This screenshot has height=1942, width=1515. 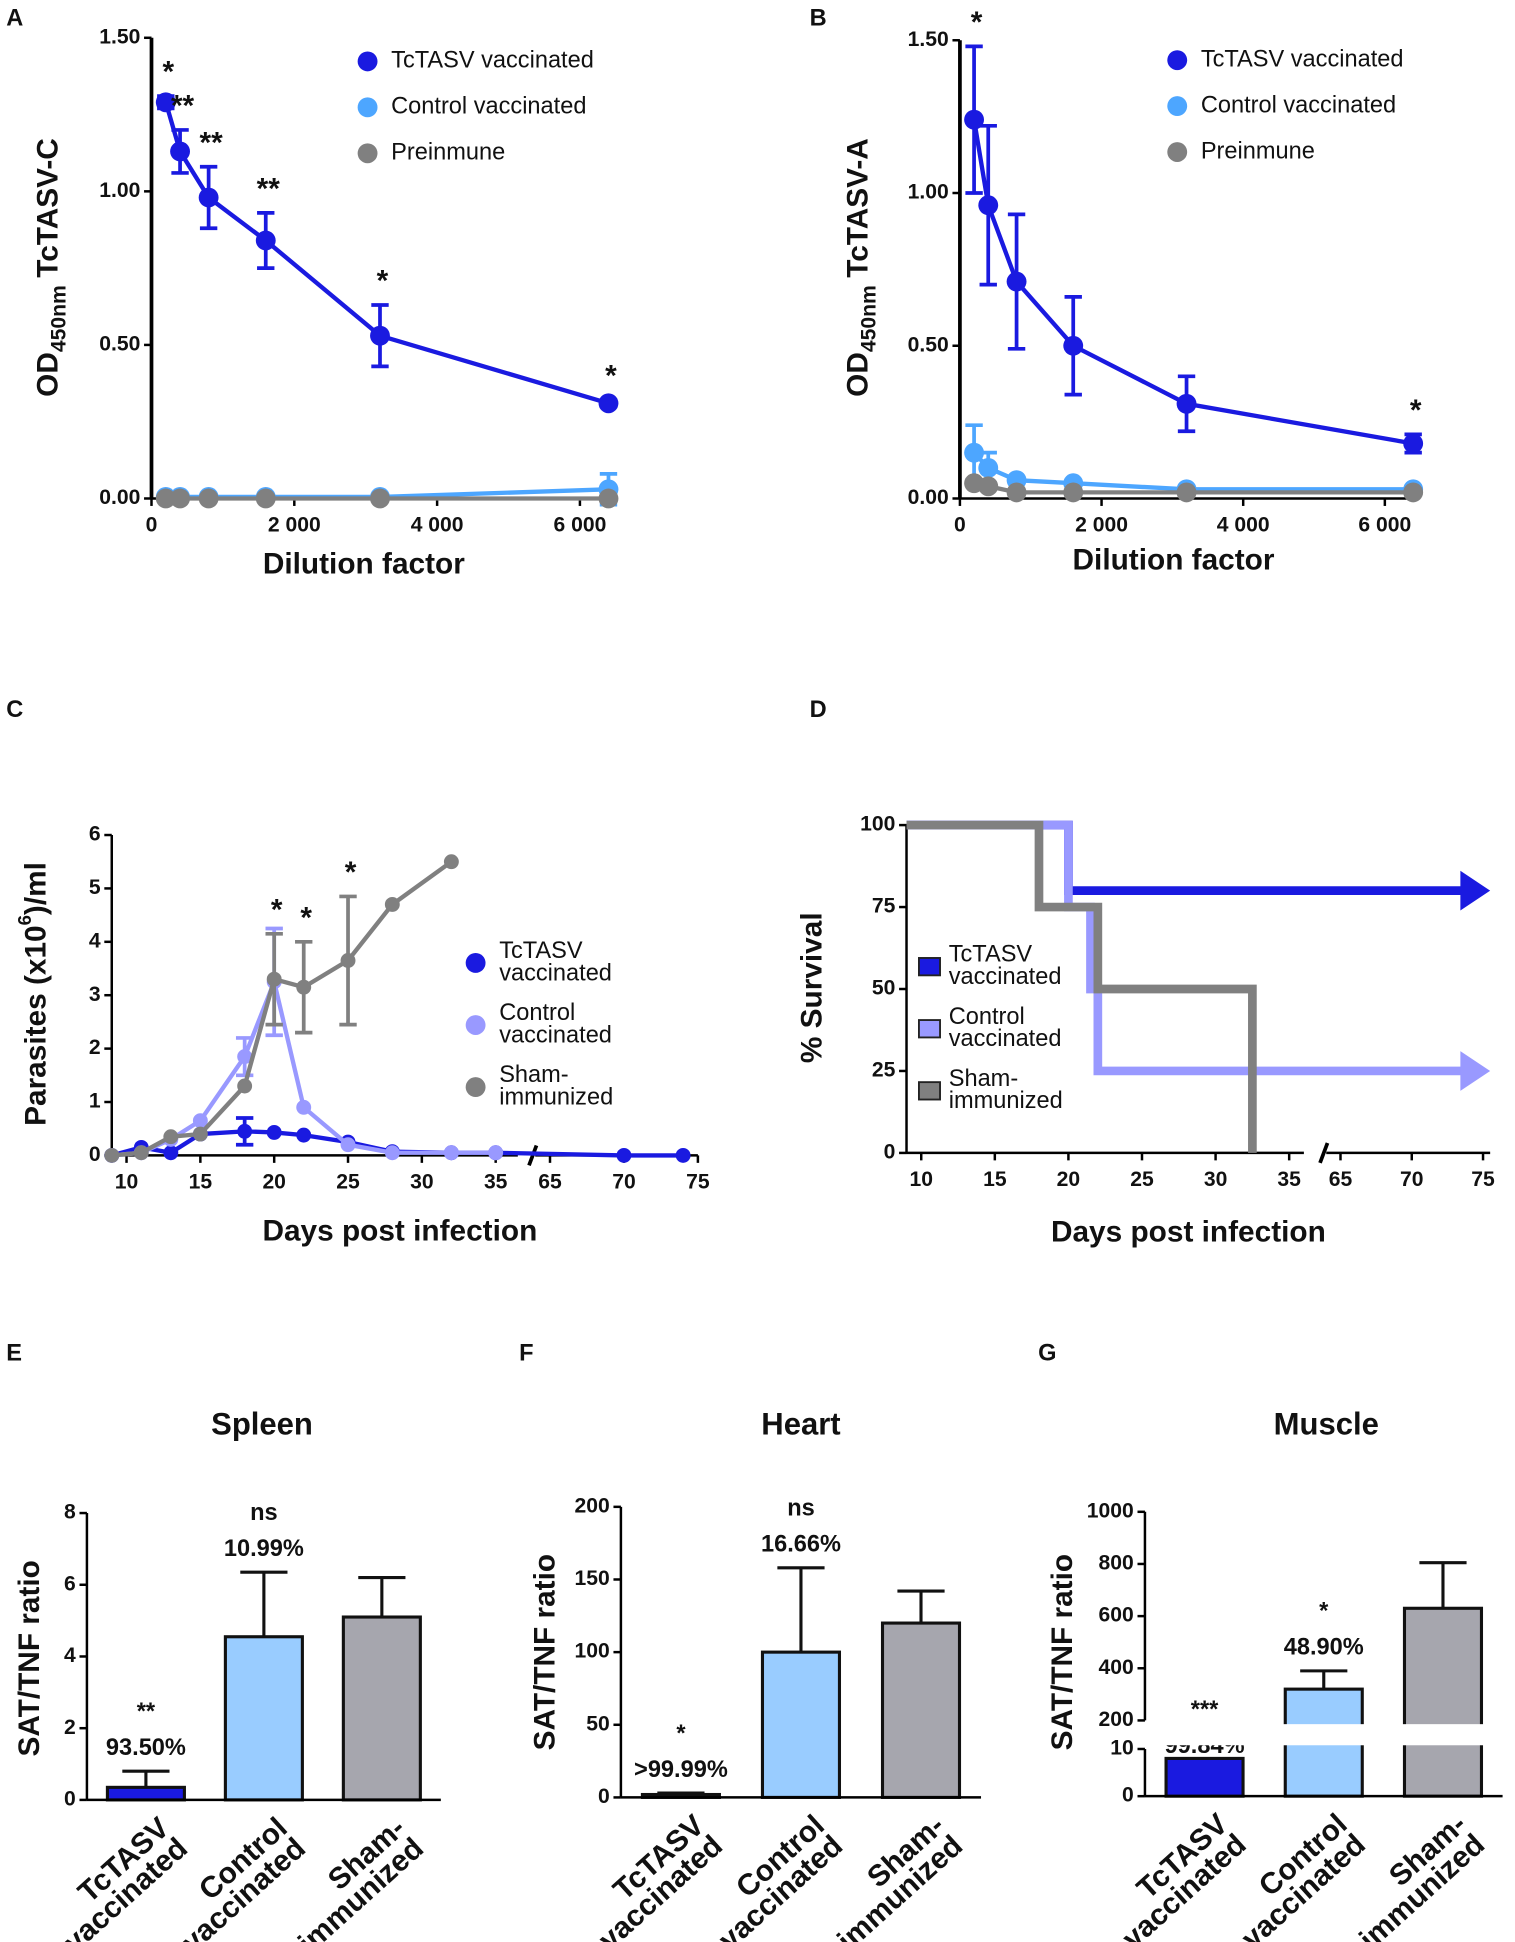 I want to click on y-axis-label-main: Parasites (x10, so click(x=35, y=1025).